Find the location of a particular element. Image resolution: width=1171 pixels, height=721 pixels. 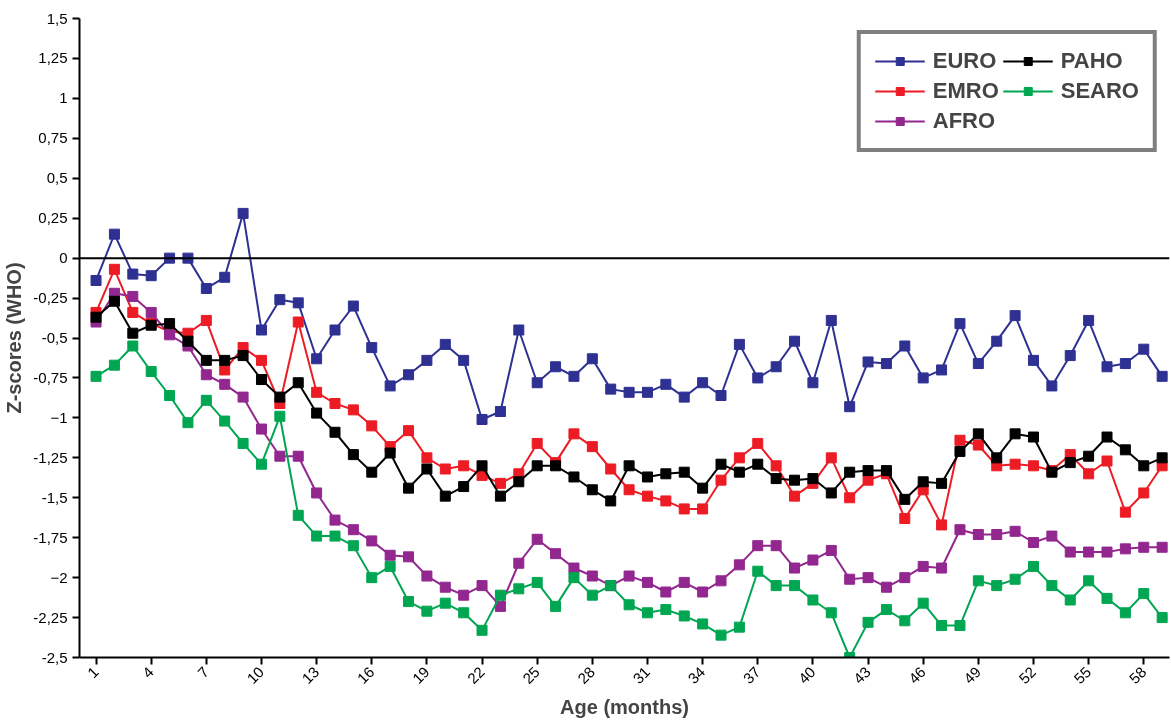

legend-label: EURO is located at coordinates (964, 61).